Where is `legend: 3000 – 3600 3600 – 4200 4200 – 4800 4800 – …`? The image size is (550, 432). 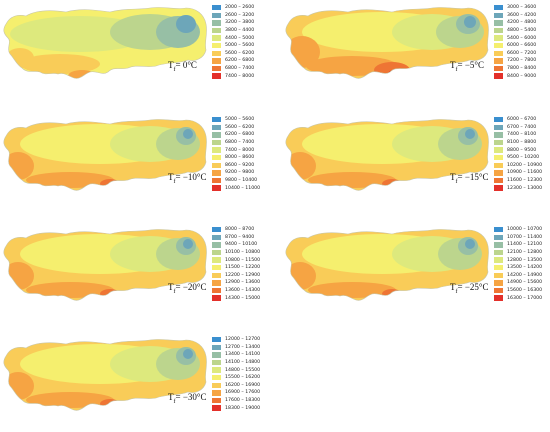 legend: 3000 – 3600 3600 – 4200 4200 – 4800 4800 – … is located at coordinates (522, 42).